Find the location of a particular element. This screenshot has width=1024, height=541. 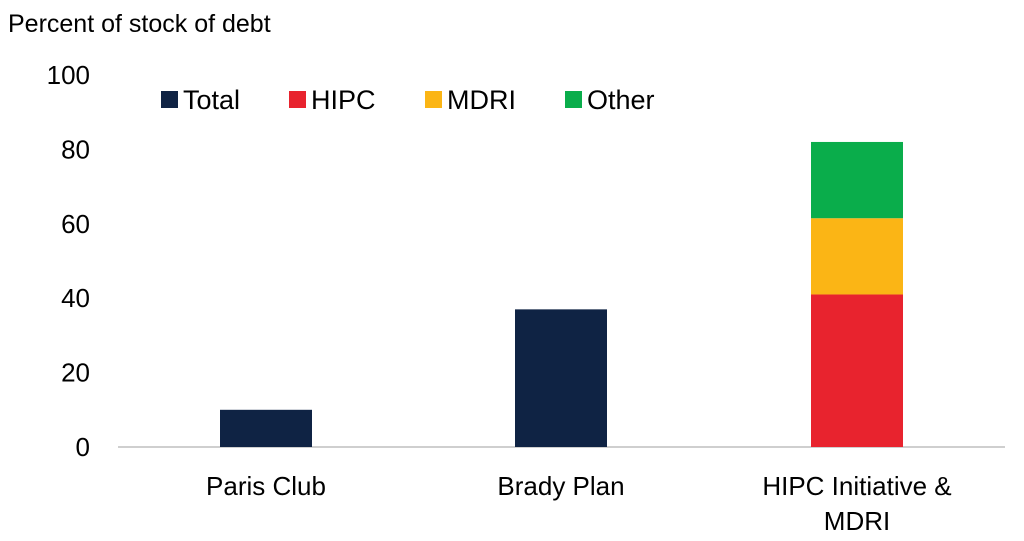

y-tick-label: 0 is located at coordinates (83, 447).